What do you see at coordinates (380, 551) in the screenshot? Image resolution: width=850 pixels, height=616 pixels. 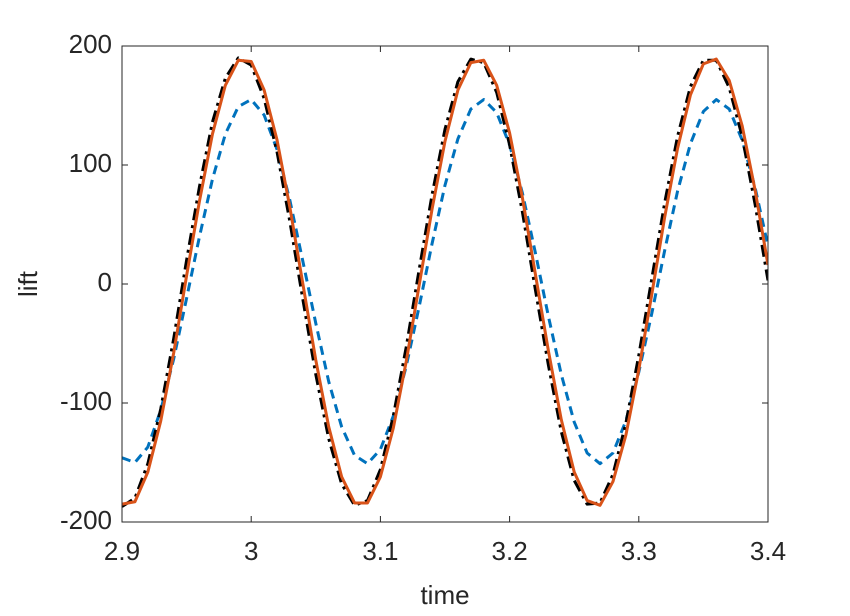 I see `x-tick-label: 3.1` at bounding box center [380, 551].